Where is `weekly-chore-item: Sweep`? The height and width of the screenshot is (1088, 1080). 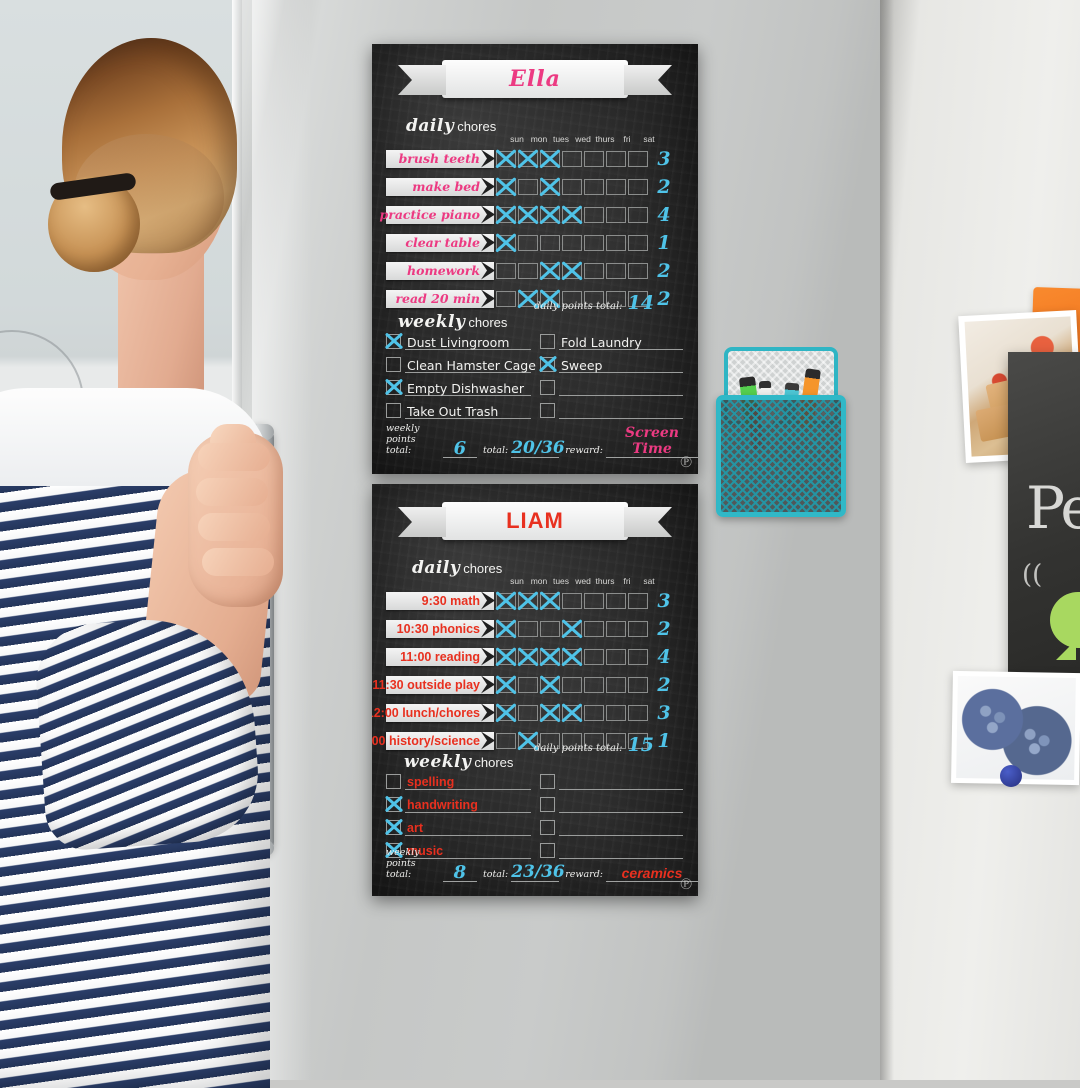
weekly-chore-item: Sweep is located at coordinates (611, 364).